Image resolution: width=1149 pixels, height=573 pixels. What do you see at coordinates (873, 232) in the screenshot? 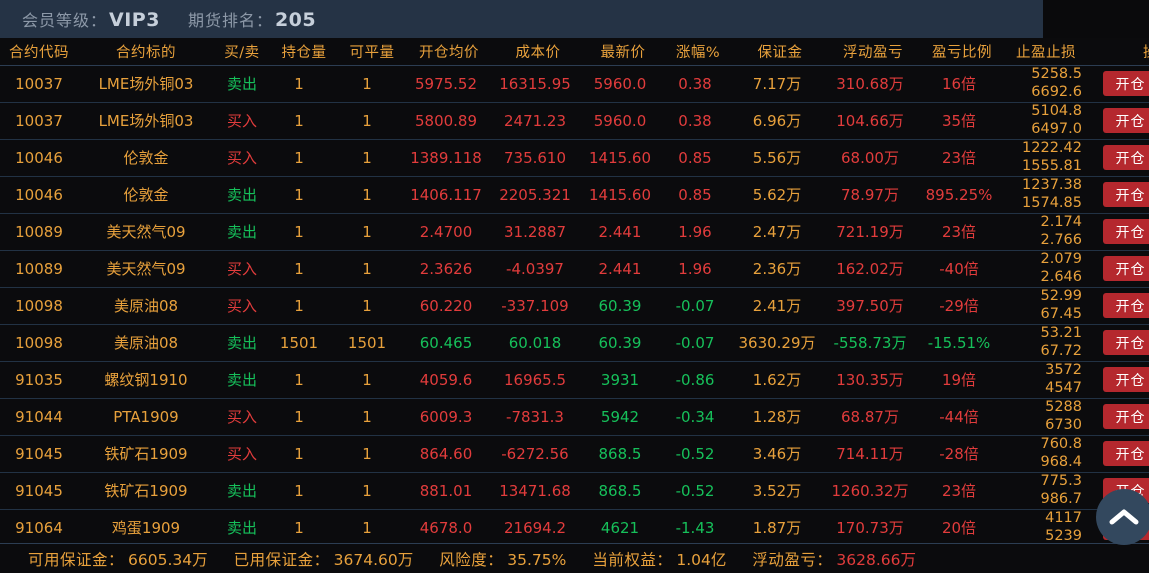
I see `cell-floating-pl: 721.19万` at bounding box center [873, 232].